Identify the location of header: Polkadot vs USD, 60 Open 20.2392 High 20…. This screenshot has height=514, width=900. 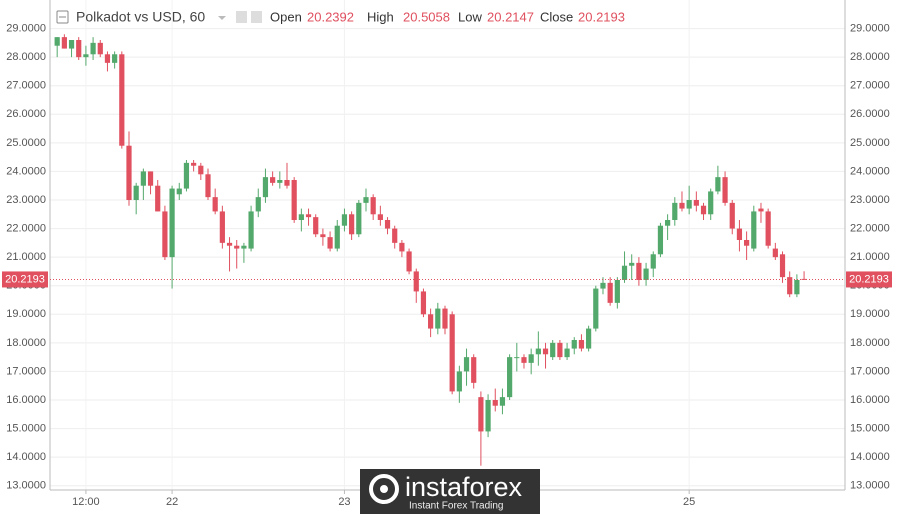
(340, 17).